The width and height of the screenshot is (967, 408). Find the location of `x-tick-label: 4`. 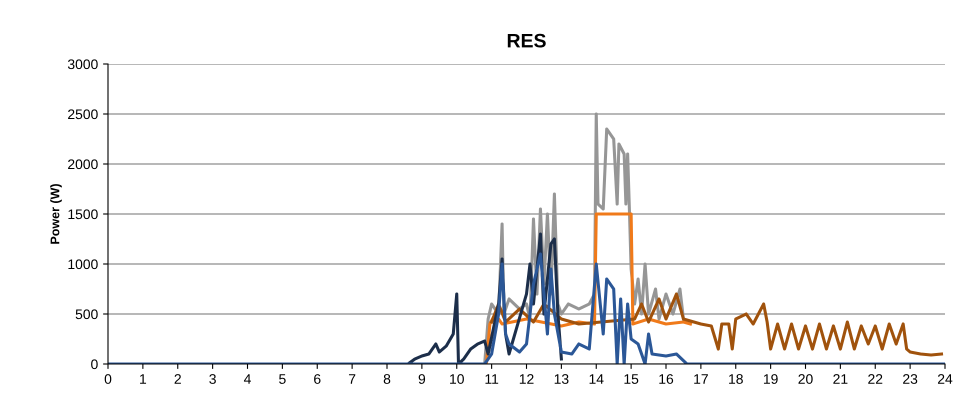

x-tick-label: 4 is located at coordinates (247, 379).